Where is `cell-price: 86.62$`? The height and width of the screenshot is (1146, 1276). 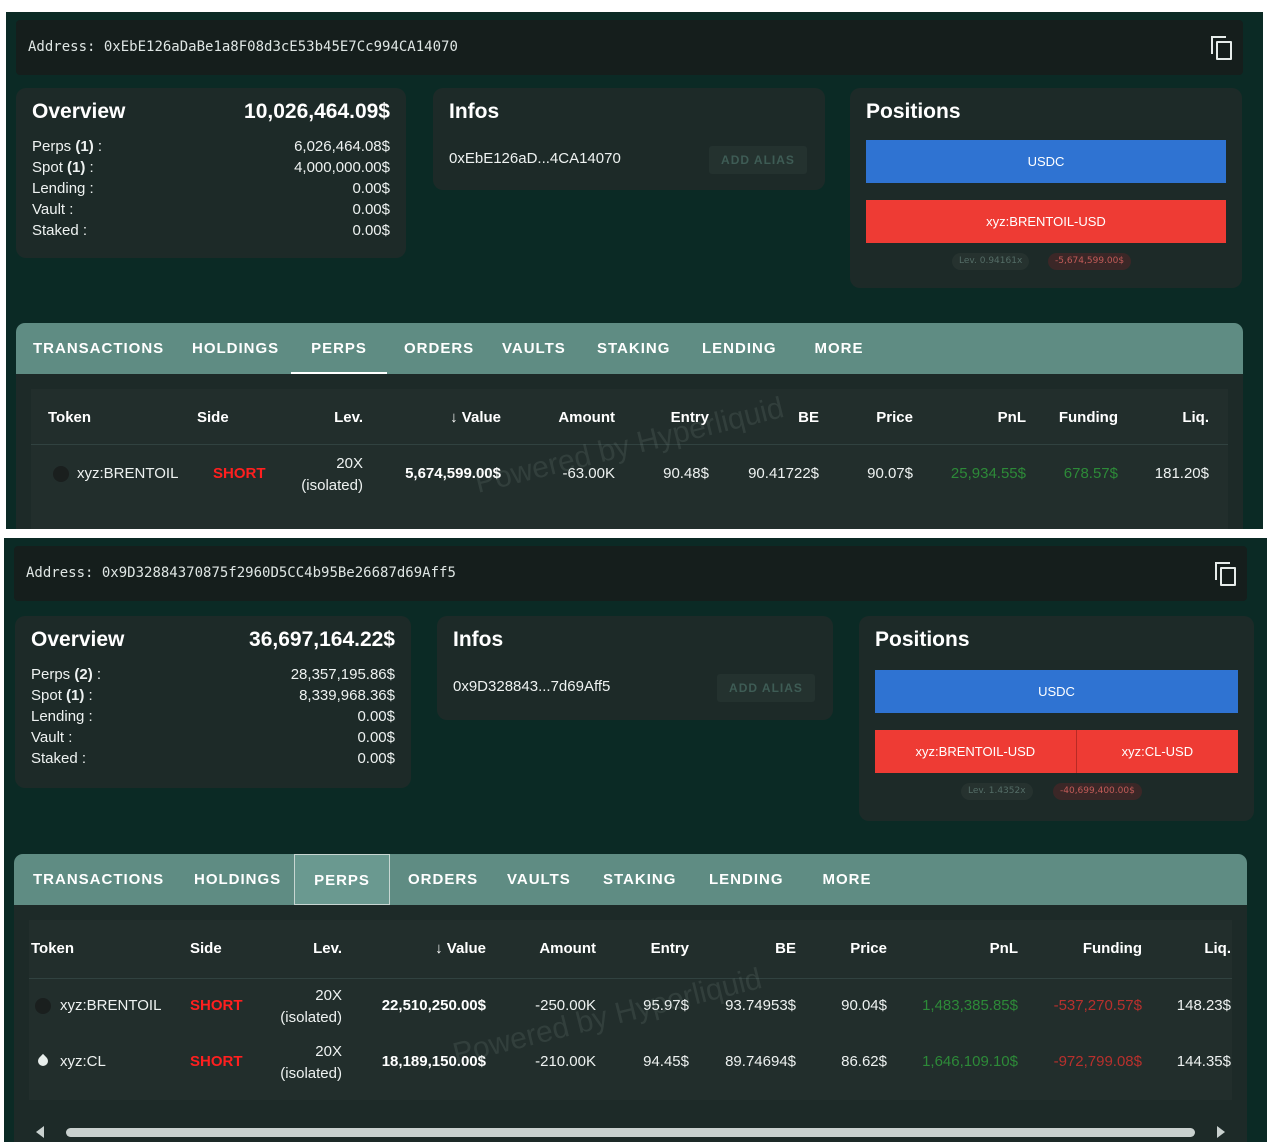 cell-price: 86.62$ is located at coordinates (864, 1061).